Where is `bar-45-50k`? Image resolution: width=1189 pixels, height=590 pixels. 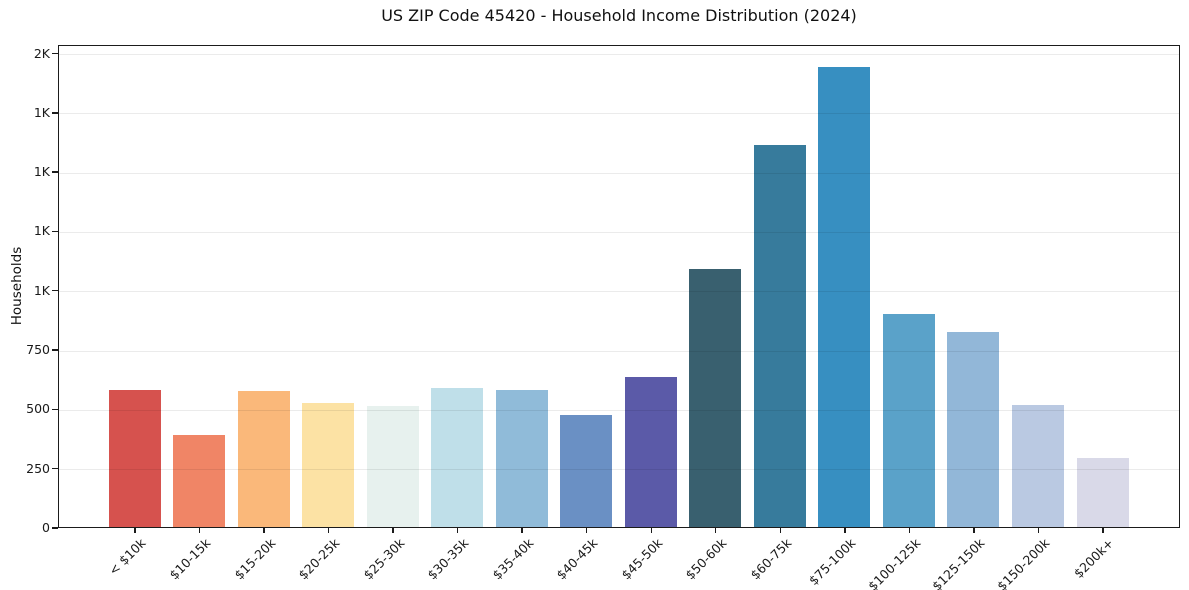 bar-45-50k is located at coordinates (650, 452).